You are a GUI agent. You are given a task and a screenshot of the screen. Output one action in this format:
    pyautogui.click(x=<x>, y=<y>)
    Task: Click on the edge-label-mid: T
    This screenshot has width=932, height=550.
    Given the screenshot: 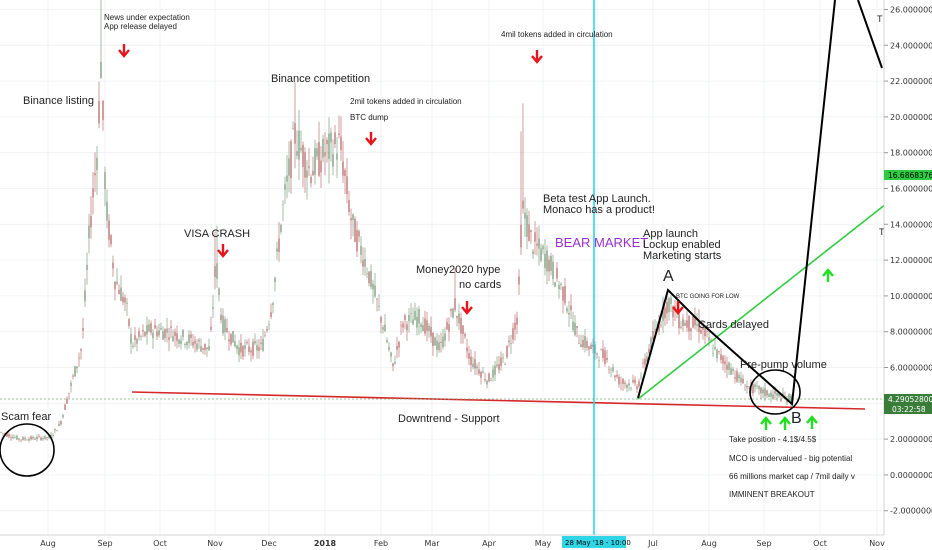 What is the action you would take?
    pyautogui.click(x=882, y=232)
    